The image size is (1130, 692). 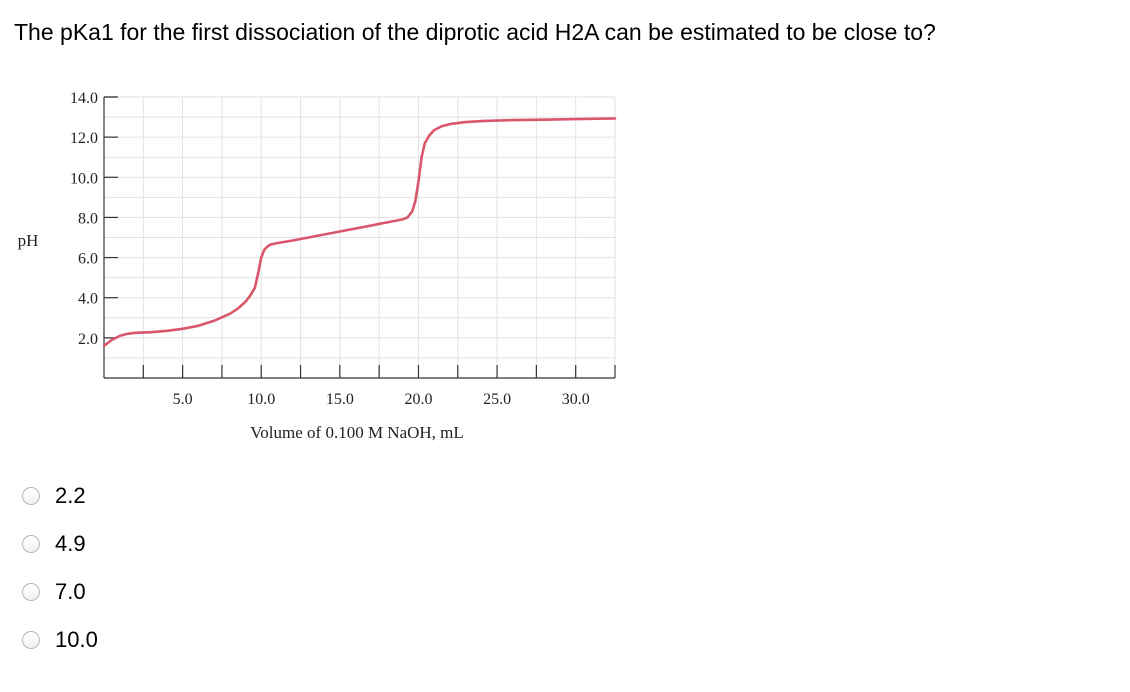 What do you see at coordinates (340, 399) in the screenshot?
I see `x-tick-label: 15.0` at bounding box center [340, 399].